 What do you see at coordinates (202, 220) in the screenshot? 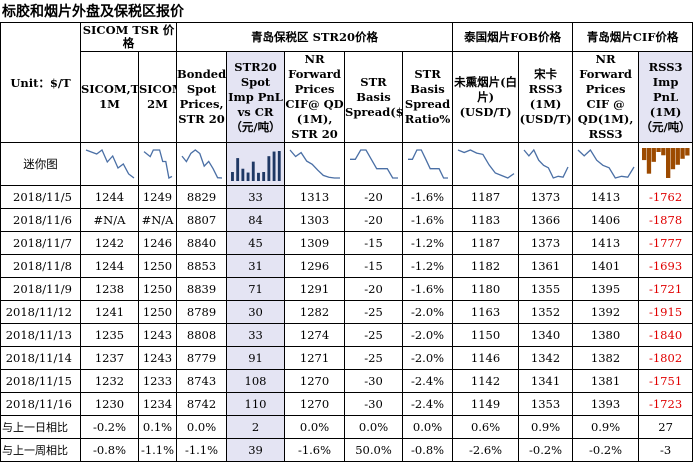
I see `table-cell: 8807` at bounding box center [202, 220].